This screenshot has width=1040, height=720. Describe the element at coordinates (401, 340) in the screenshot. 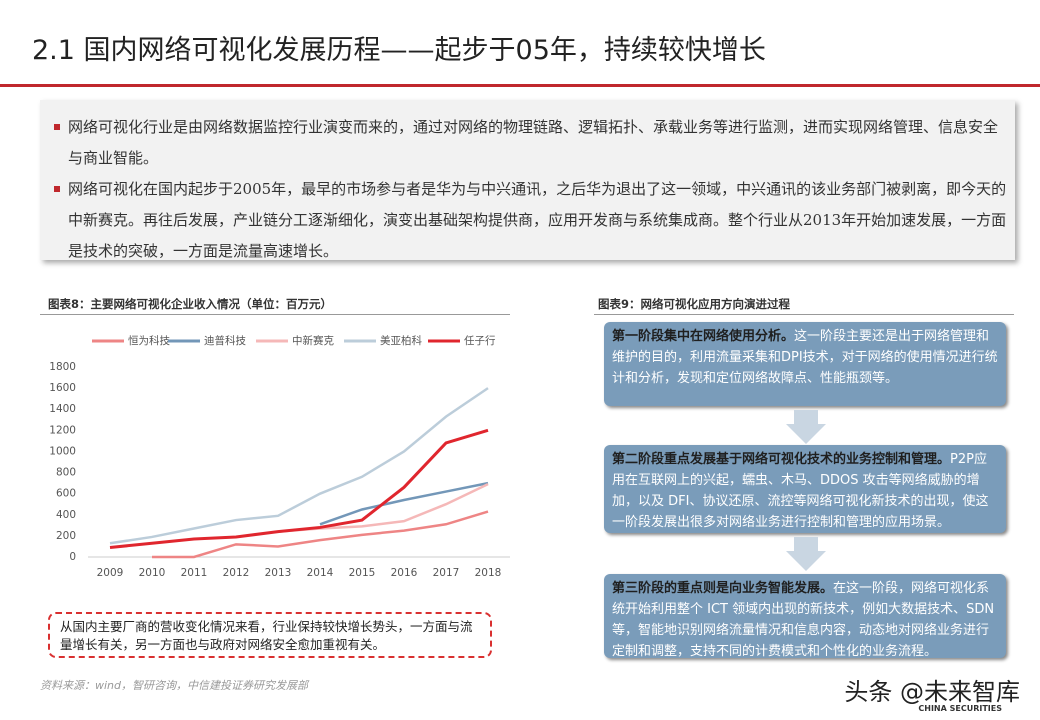

I see `legend-label: 美亚柏科` at that location.